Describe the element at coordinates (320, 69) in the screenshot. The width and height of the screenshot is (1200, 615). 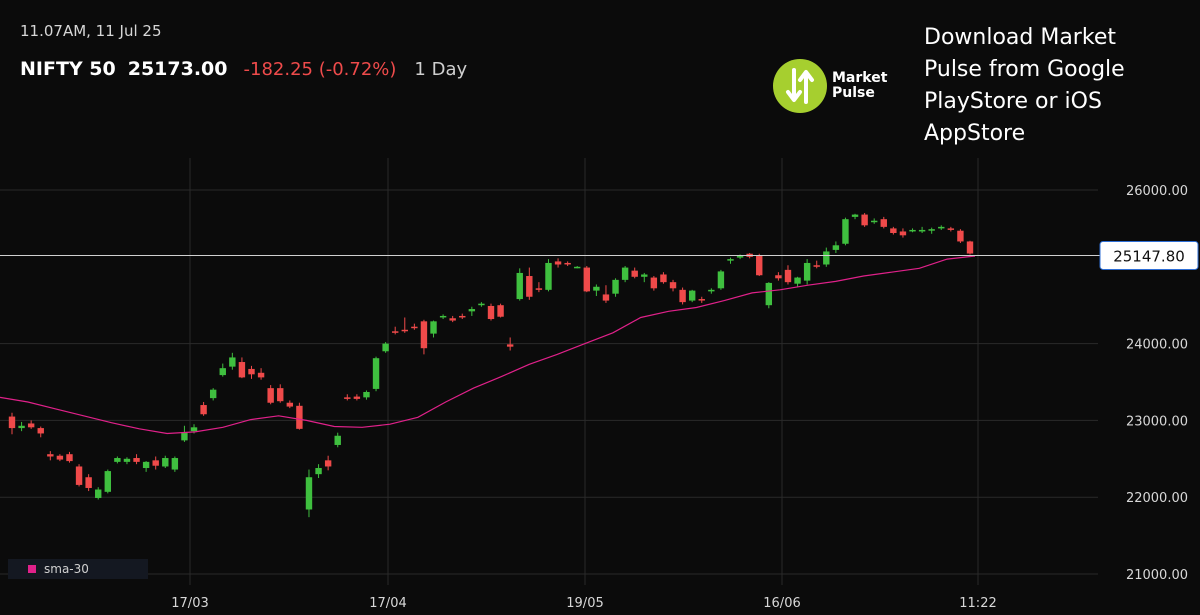
I see `price-change: -182.25 (-0.72%)` at that location.